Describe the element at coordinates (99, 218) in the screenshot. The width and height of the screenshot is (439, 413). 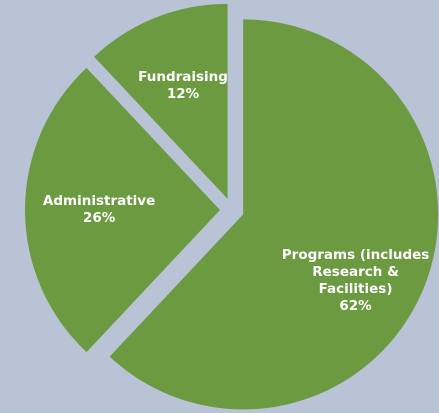
I see `slice-value: 26%` at that location.